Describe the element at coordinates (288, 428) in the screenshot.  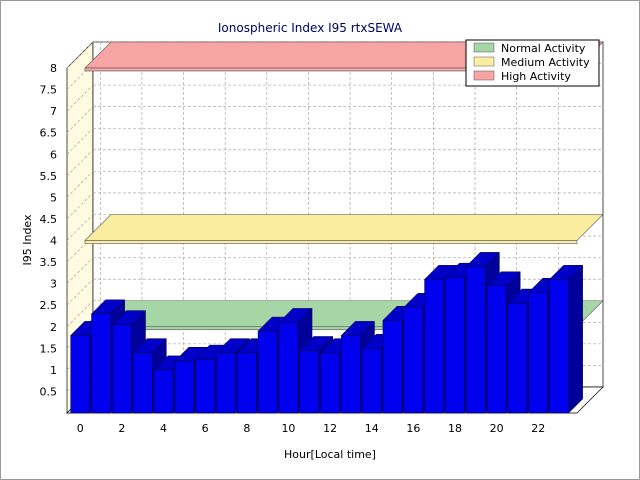
I see `x-tick-label: 10` at that location.